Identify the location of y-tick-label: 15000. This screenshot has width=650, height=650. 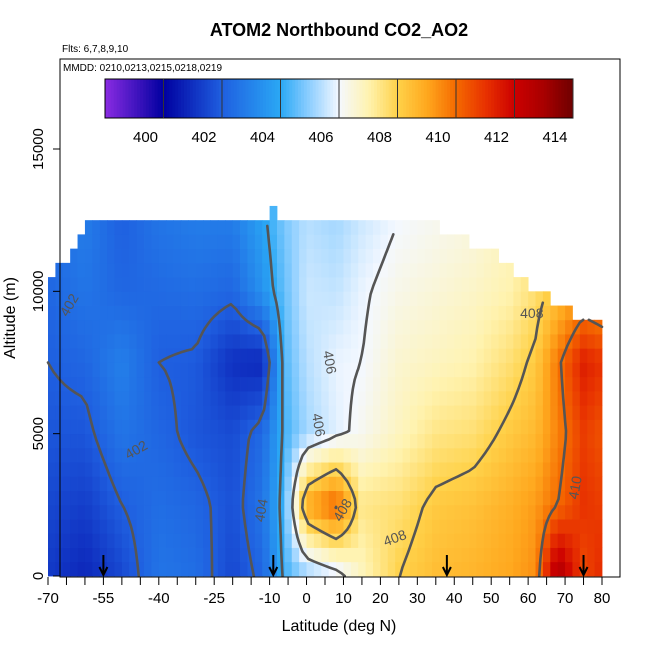
(38, 149).